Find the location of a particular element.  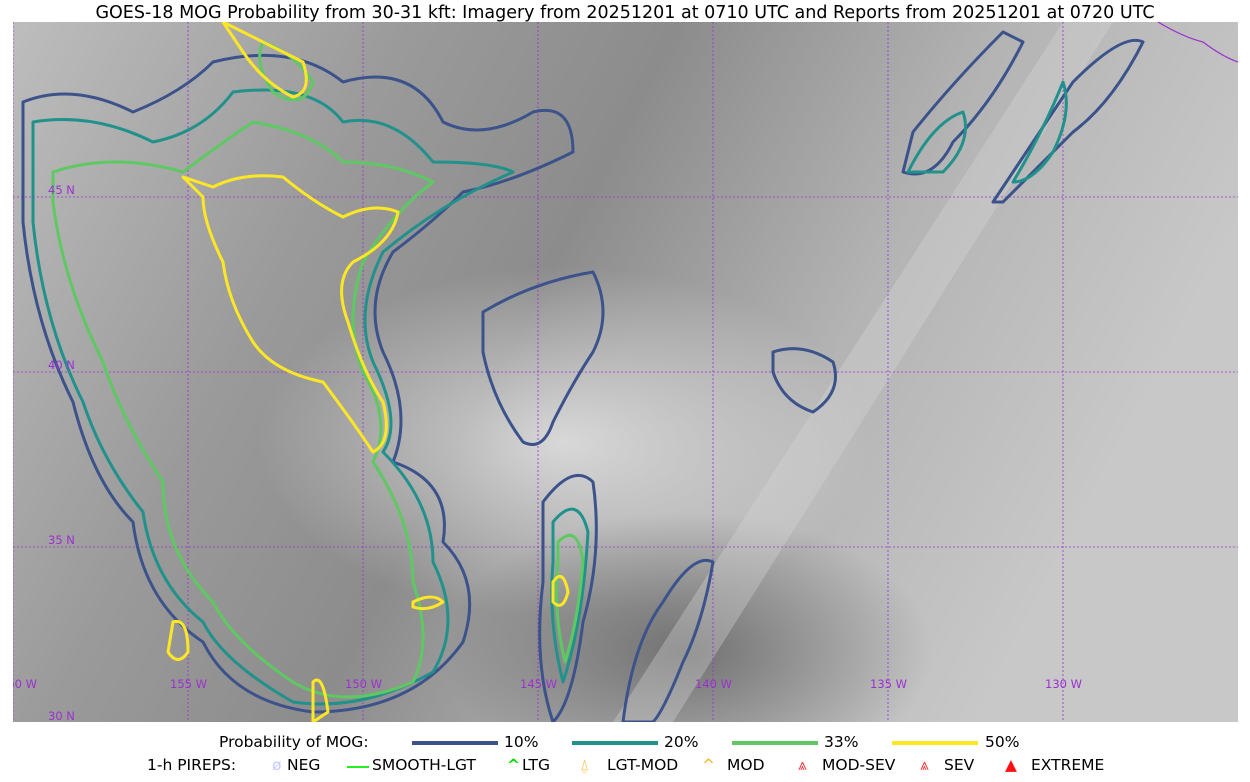

pirep-neg-label: NEG is located at coordinates (304, 765).